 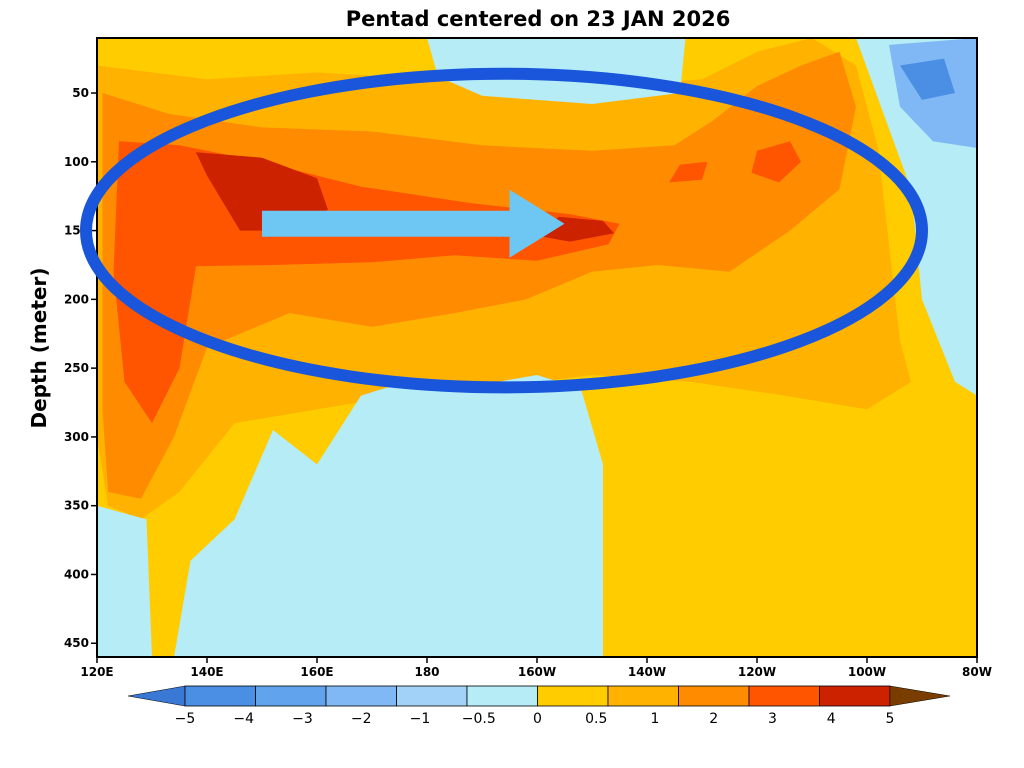 What do you see at coordinates (831, 719) in the screenshot?
I see `colorbar-label: 4` at bounding box center [831, 719].